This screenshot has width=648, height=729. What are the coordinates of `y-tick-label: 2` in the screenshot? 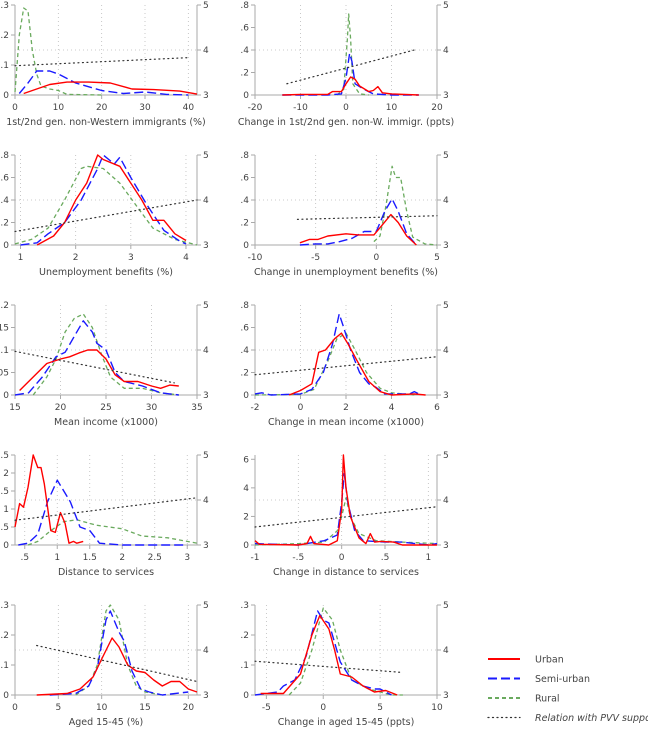 It's located at (6, 474).